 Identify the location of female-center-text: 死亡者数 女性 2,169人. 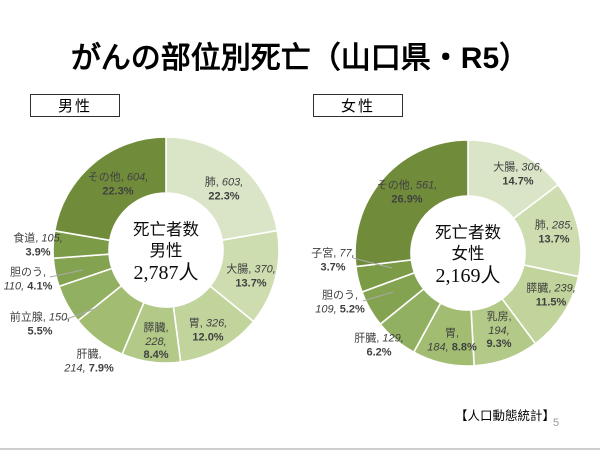
(468, 255).